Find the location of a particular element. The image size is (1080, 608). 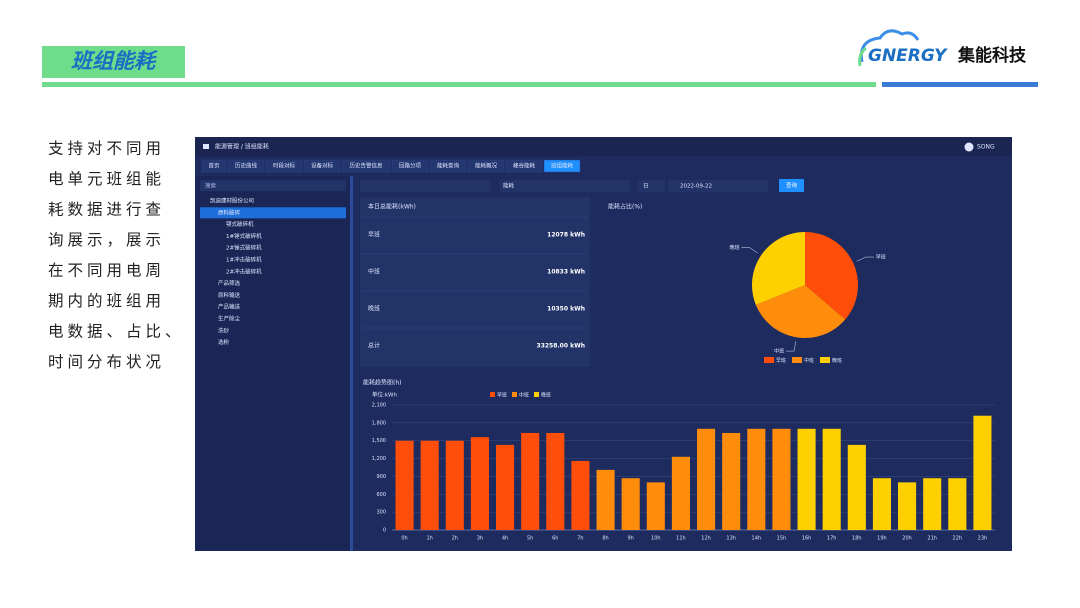

y-tick-label: 300 is located at coordinates (381, 513).